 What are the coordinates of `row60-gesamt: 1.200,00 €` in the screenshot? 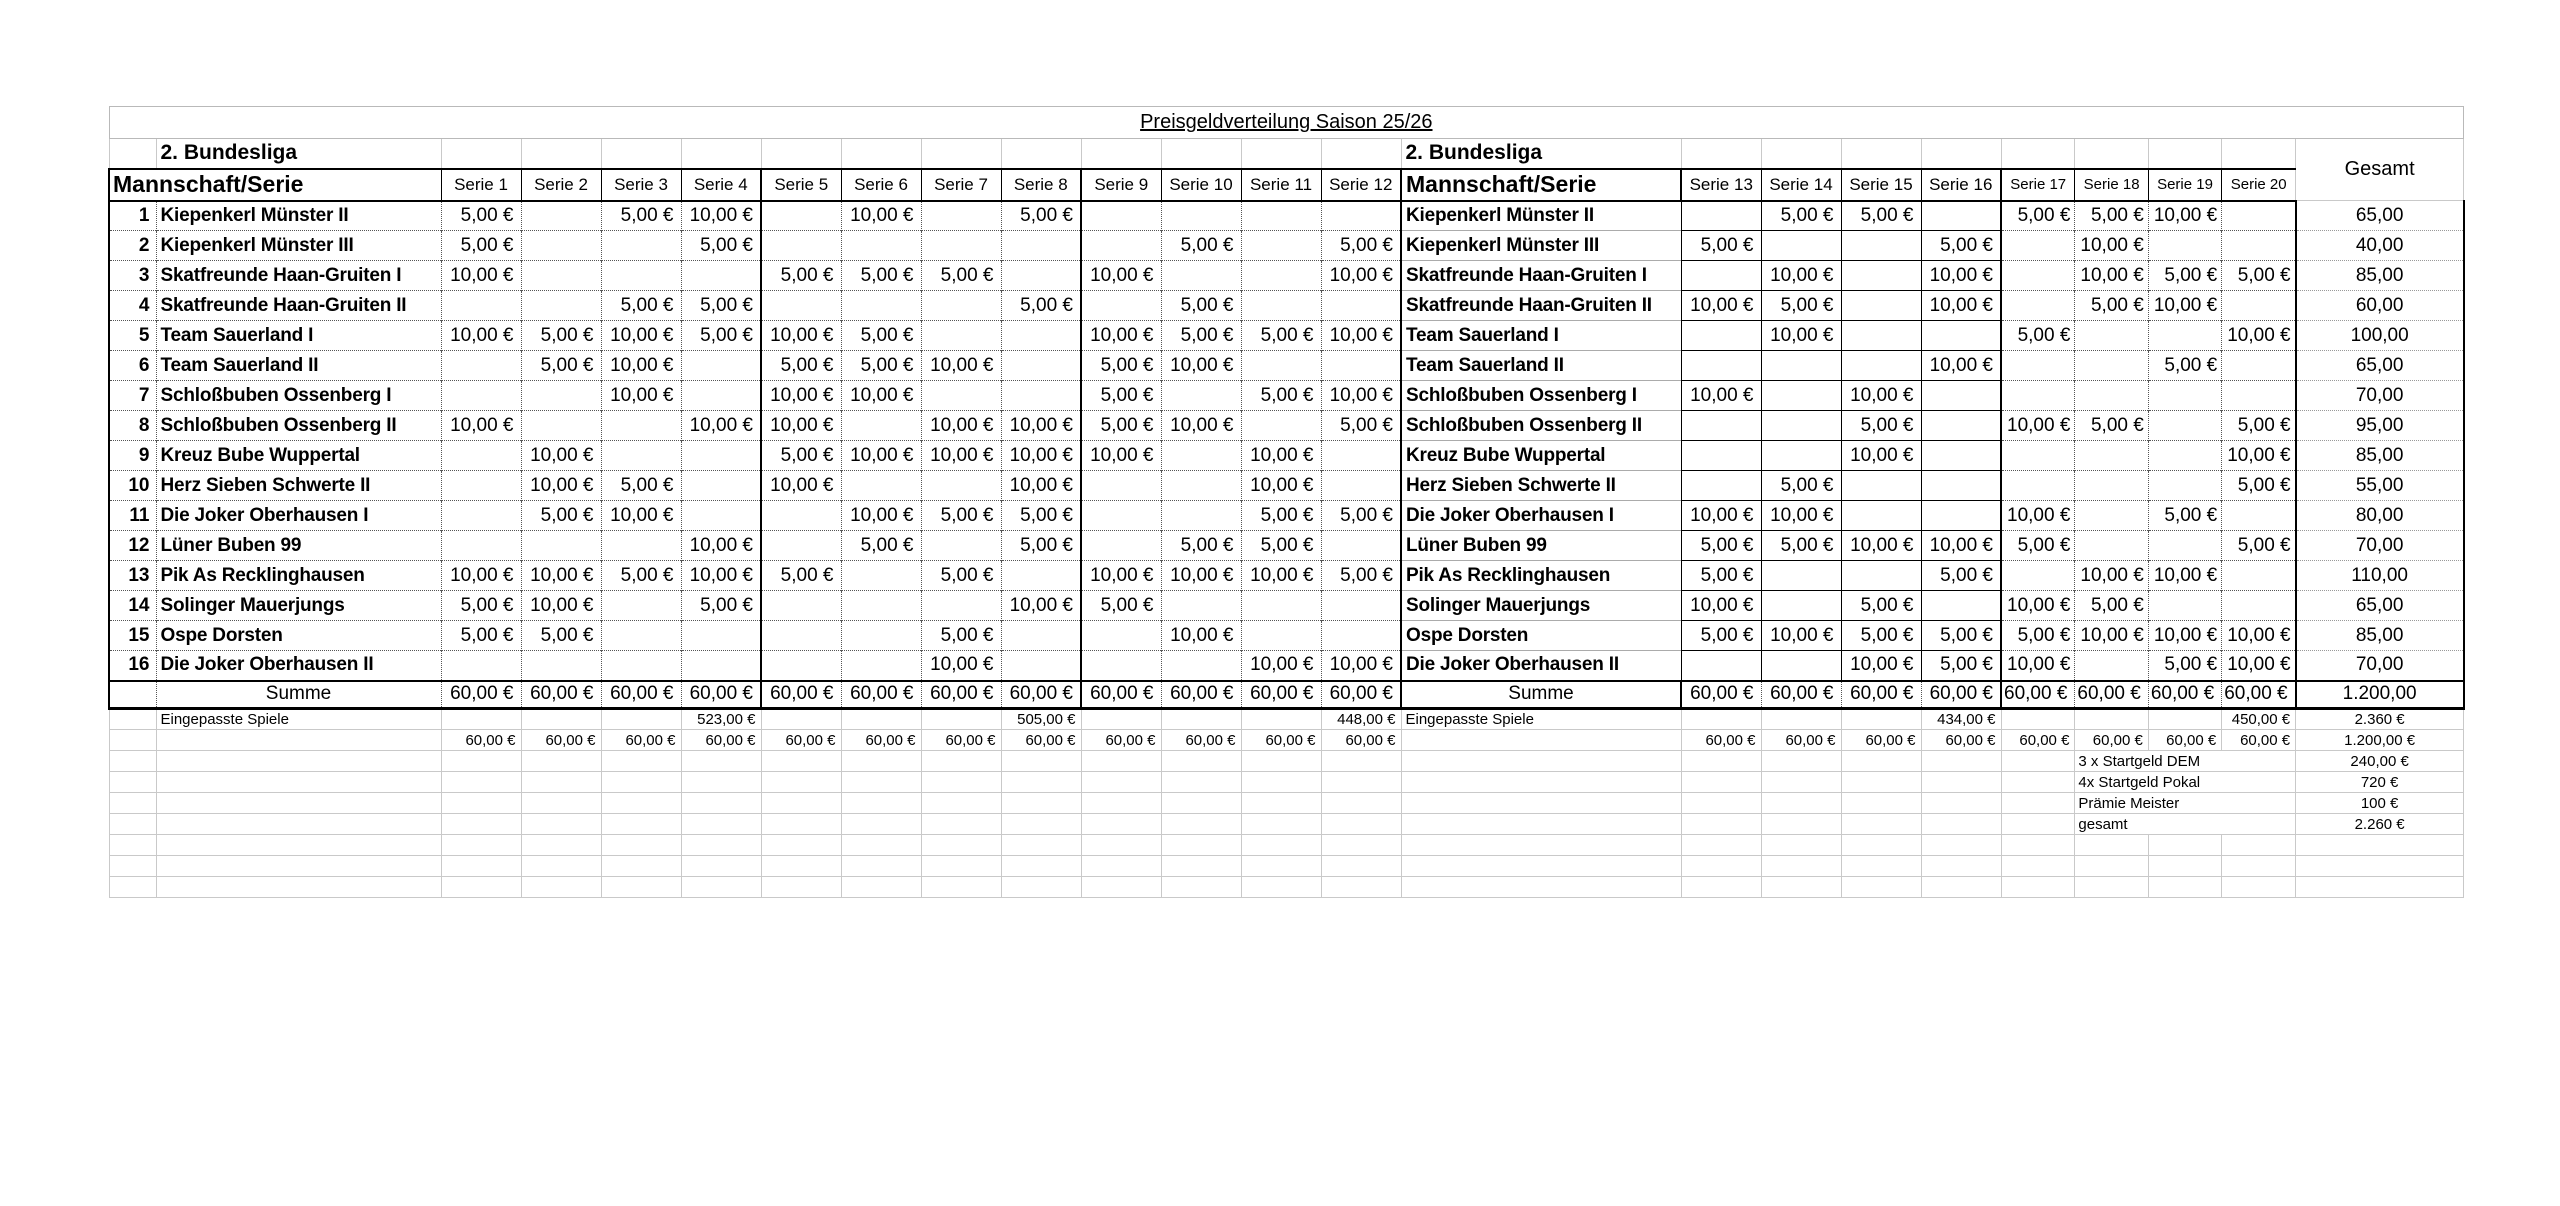 It's located at (2380, 740).